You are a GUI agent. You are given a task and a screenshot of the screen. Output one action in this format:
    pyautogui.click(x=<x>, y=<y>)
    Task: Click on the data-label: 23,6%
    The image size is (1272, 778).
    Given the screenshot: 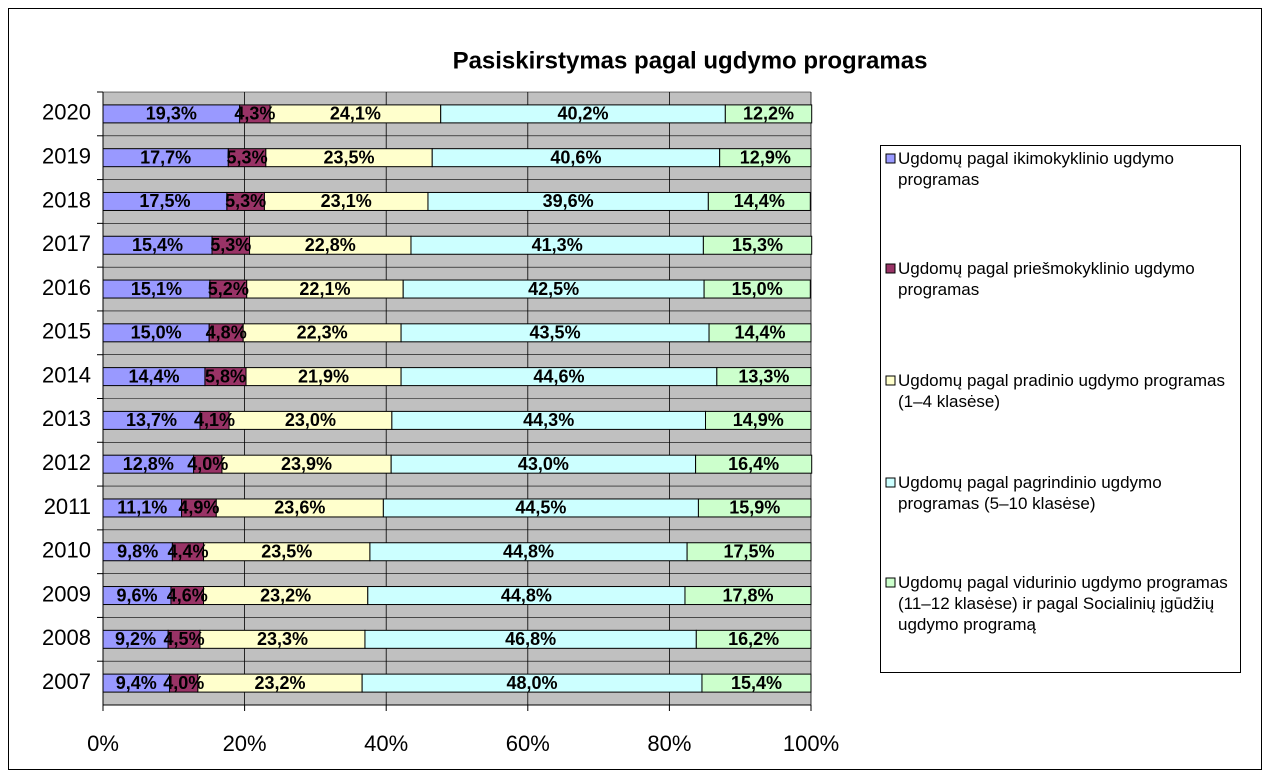 What is the action you would take?
    pyautogui.click(x=299, y=508)
    